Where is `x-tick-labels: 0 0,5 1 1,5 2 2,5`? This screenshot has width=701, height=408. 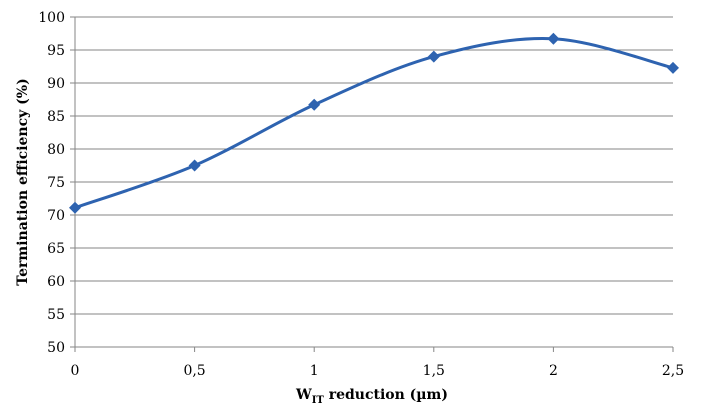 x-tick-labels: 0 0,5 1 1,5 2 2,5 is located at coordinates (377, 363).